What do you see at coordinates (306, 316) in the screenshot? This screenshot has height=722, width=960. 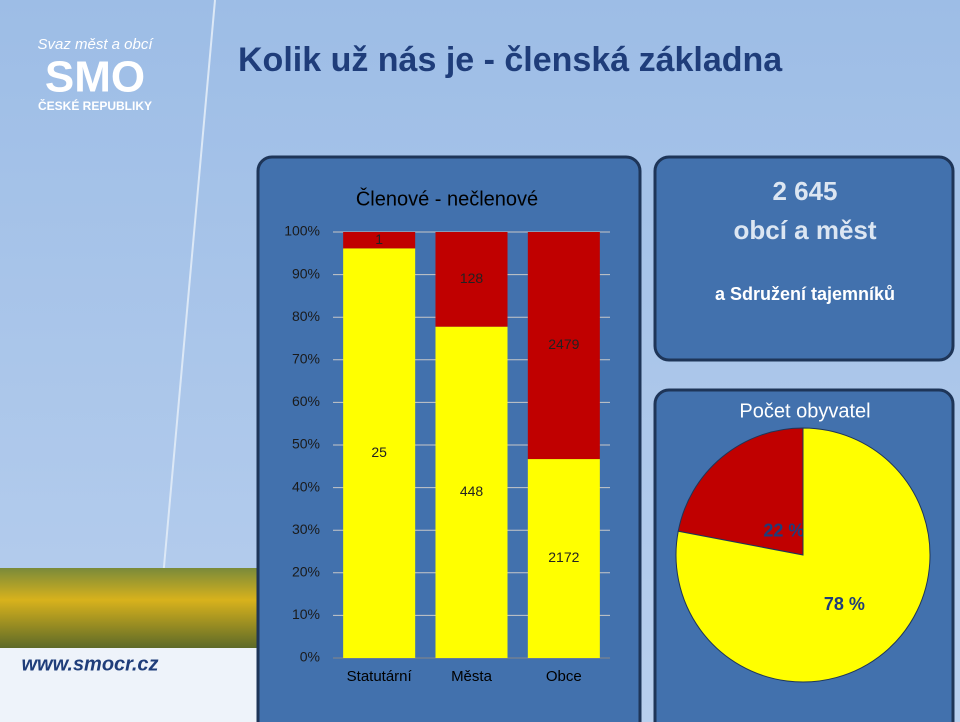 I see `y-tick-label: 80%` at bounding box center [306, 316].